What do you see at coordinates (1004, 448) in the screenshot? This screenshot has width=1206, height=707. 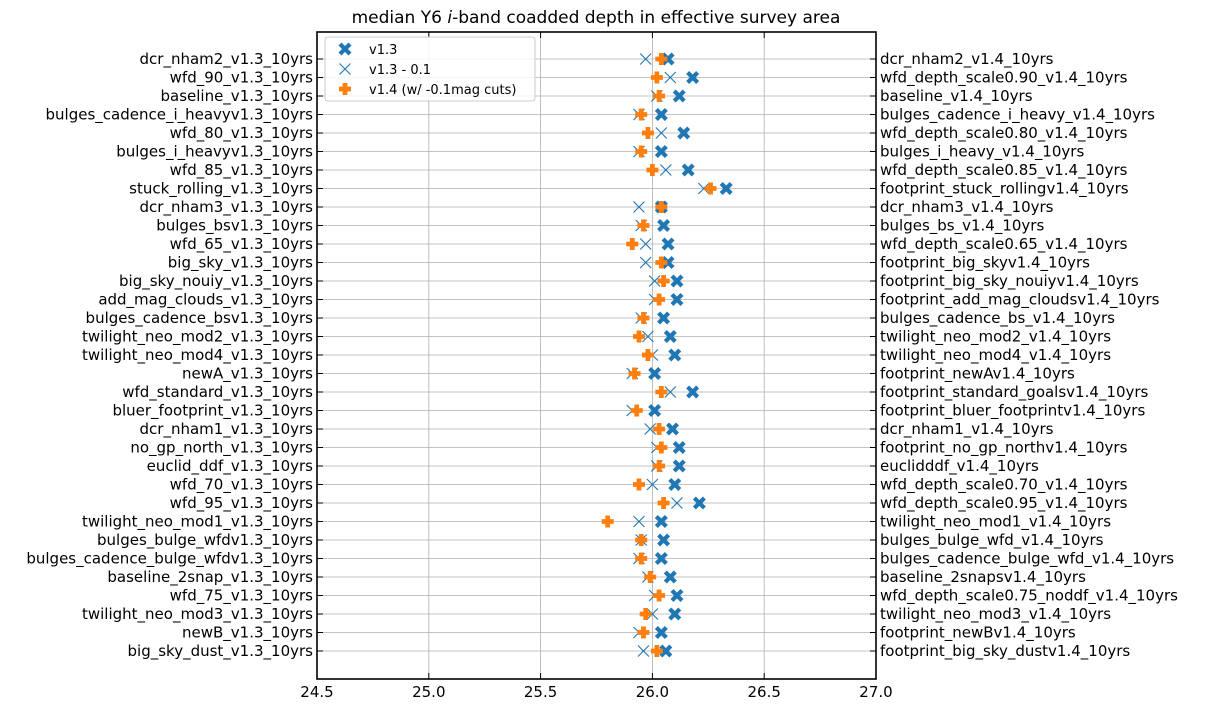 I see `y-tick-label-right: footprint_no_gp_northv1.4_10yrs` at bounding box center [1004, 448].